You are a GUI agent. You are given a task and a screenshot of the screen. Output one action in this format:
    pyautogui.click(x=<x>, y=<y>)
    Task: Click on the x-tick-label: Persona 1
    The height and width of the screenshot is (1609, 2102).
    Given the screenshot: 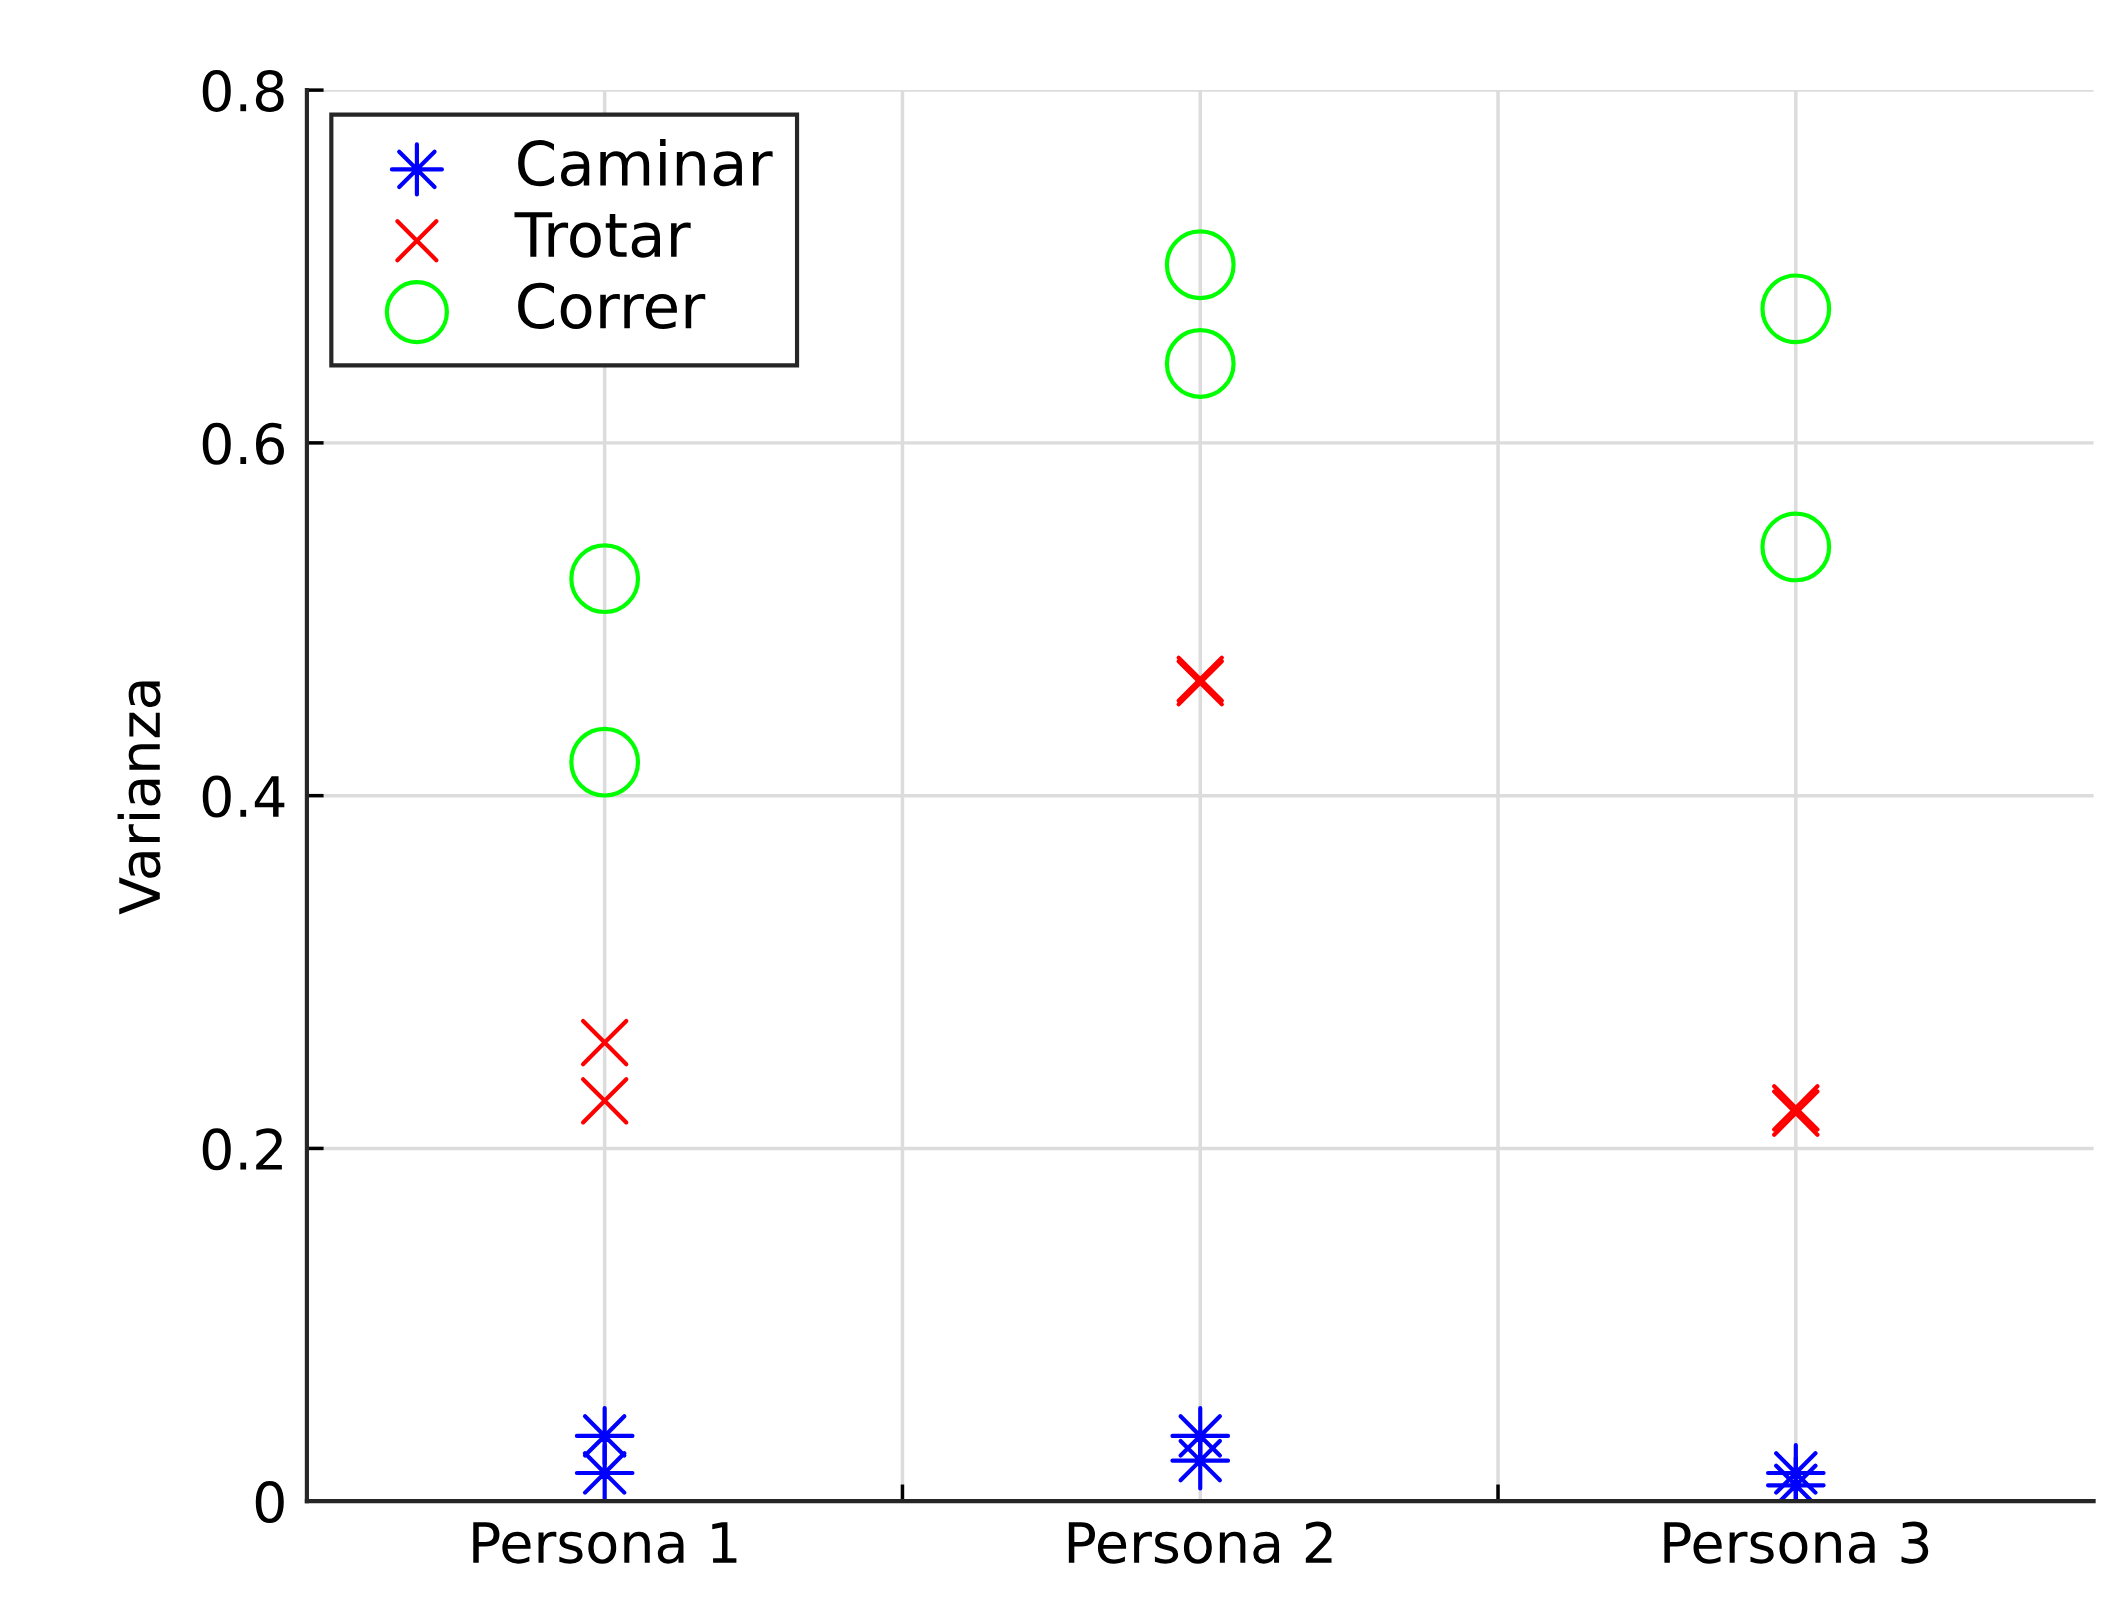 What is the action you would take?
    pyautogui.click(x=605, y=1543)
    